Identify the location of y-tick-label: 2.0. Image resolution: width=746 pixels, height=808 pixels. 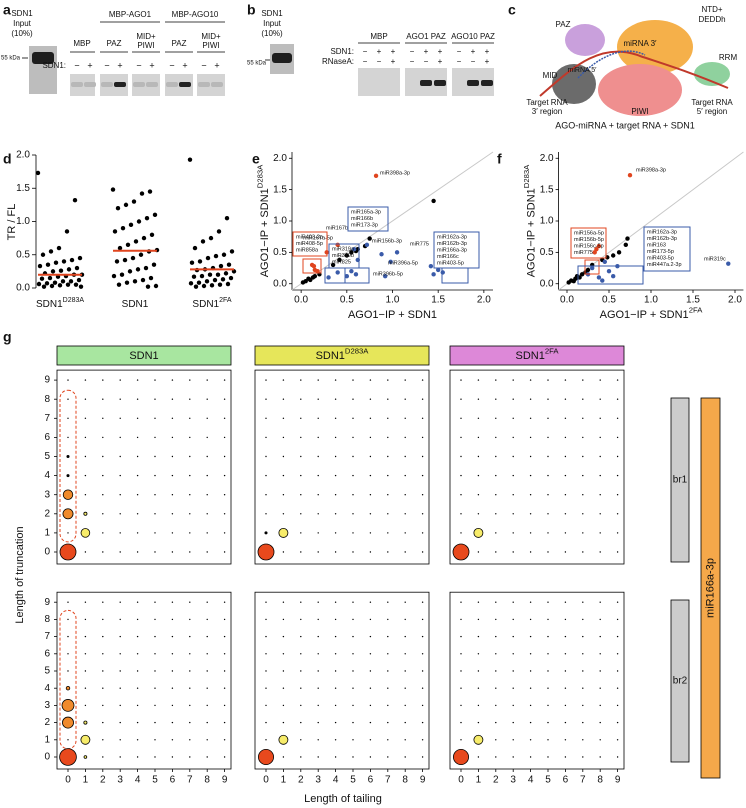
(547, 158).